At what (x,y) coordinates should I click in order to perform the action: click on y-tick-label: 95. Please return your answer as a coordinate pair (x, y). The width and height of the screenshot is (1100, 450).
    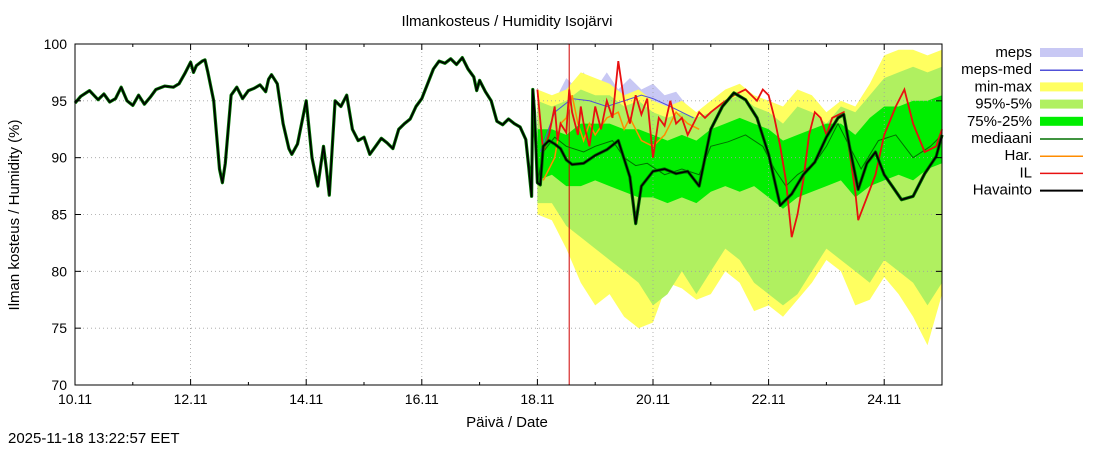
    Looking at the image, I should click on (59, 101).